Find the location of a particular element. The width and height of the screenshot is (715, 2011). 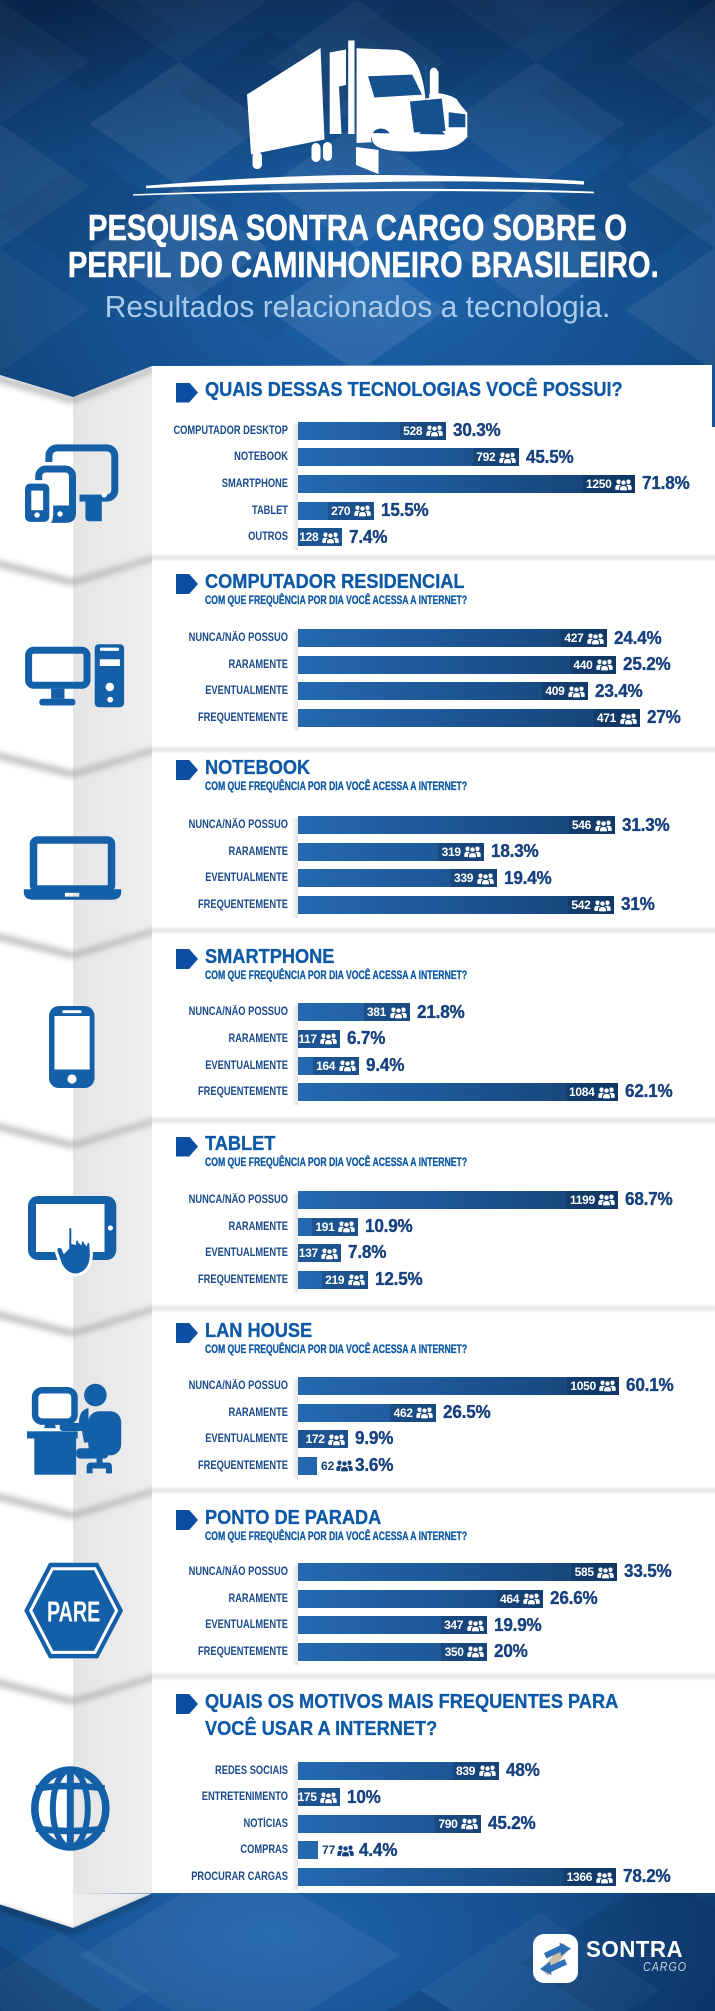

svg-text: PARE is located at coordinates (73, 1612).